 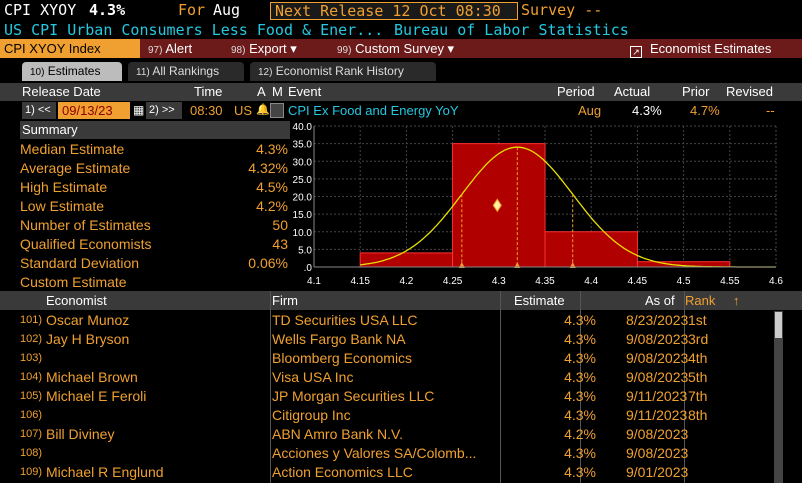 What do you see at coordinates (96, 396) in the screenshot?
I see `economist-name: Michael E Feroli` at bounding box center [96, 396].